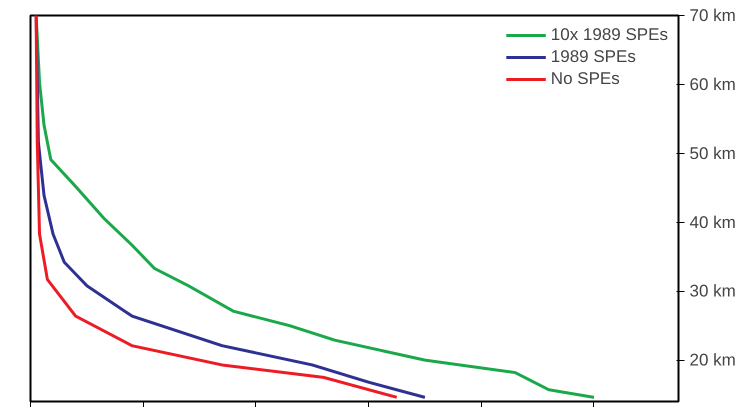 The height and width of the screenshot is (407, 738). What do you see at coordinates (593, 57) in the screenshot?
I see `legend-label: 1989 SPEs` at bounding box center [593, 57].